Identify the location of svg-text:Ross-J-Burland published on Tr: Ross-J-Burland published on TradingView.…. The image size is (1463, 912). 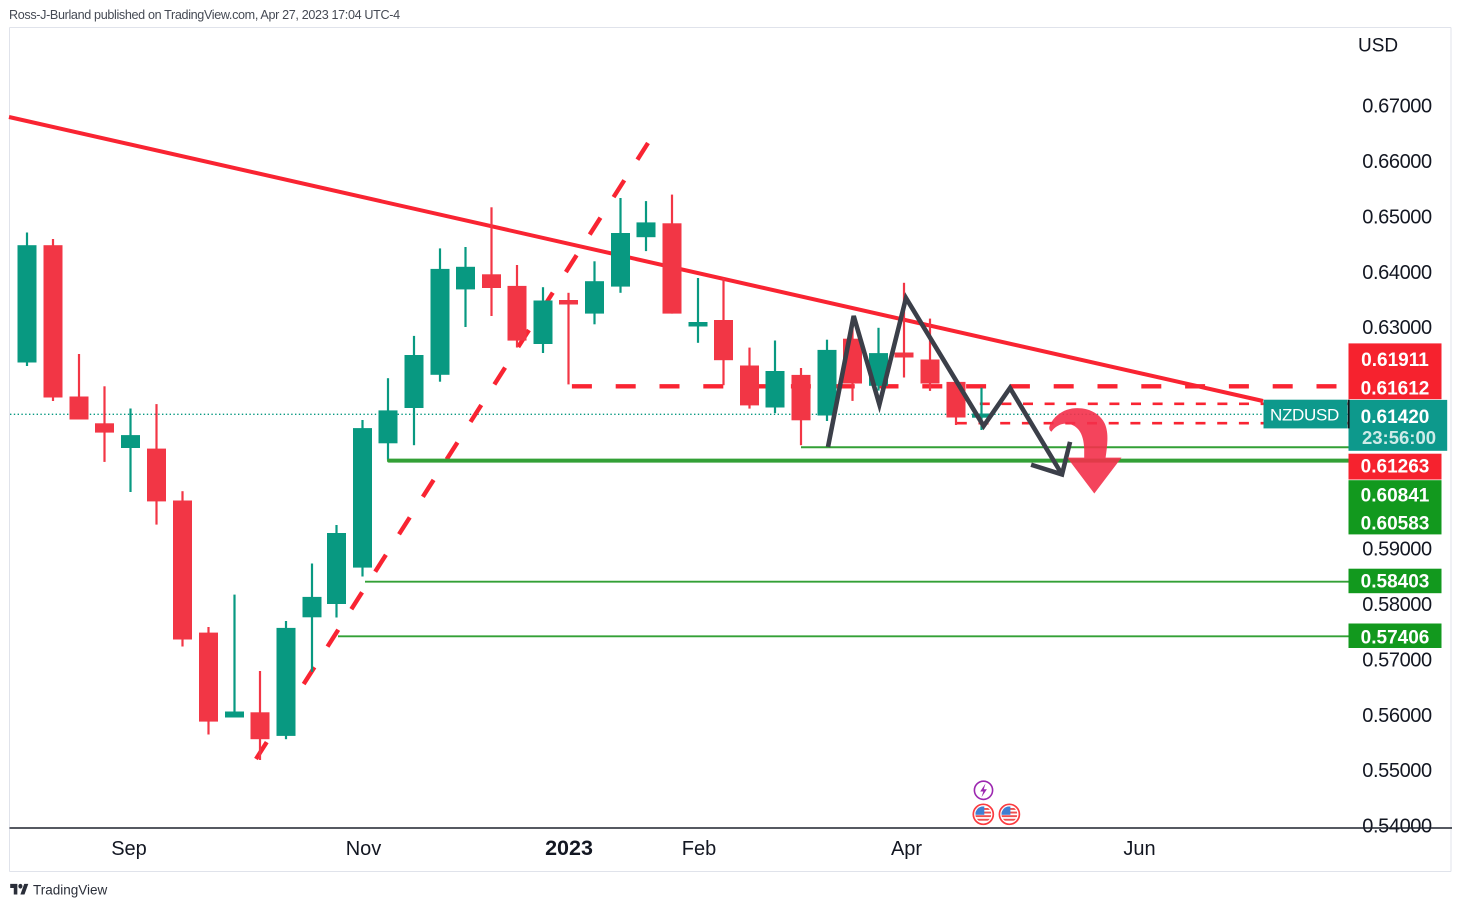
(204, 15).